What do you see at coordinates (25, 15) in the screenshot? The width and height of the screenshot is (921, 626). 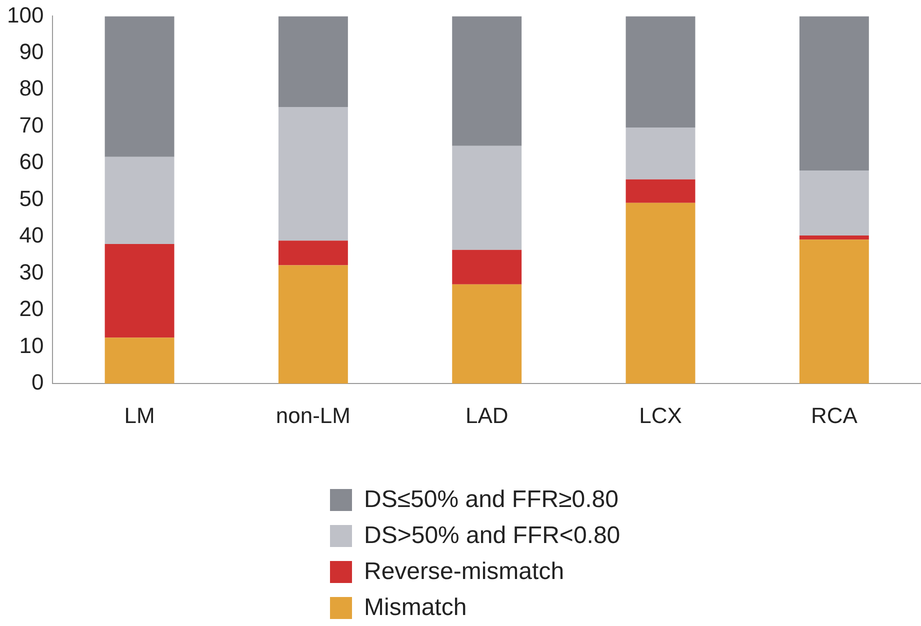 I see `y-tick-label: 100` at bounding box center [25, 15].